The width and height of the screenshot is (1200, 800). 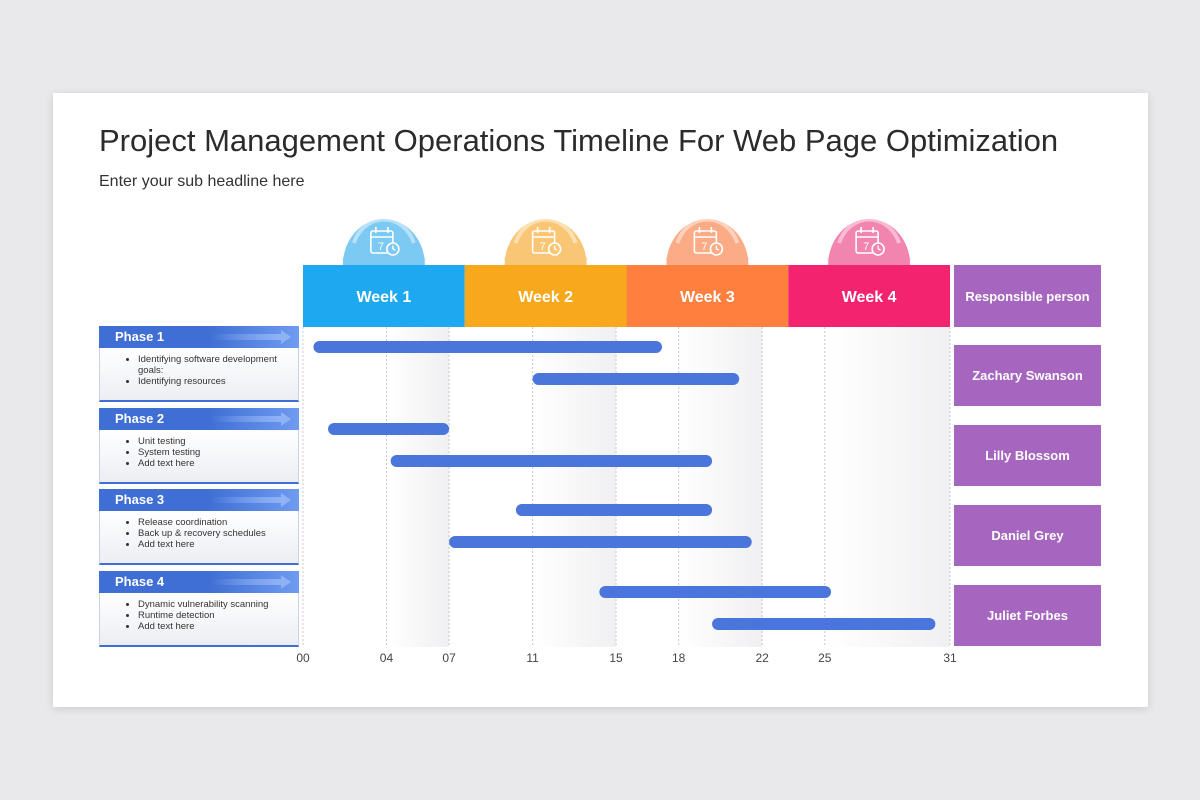 I want to click on phase-title: Phase 4, so click(x=199, y=582).